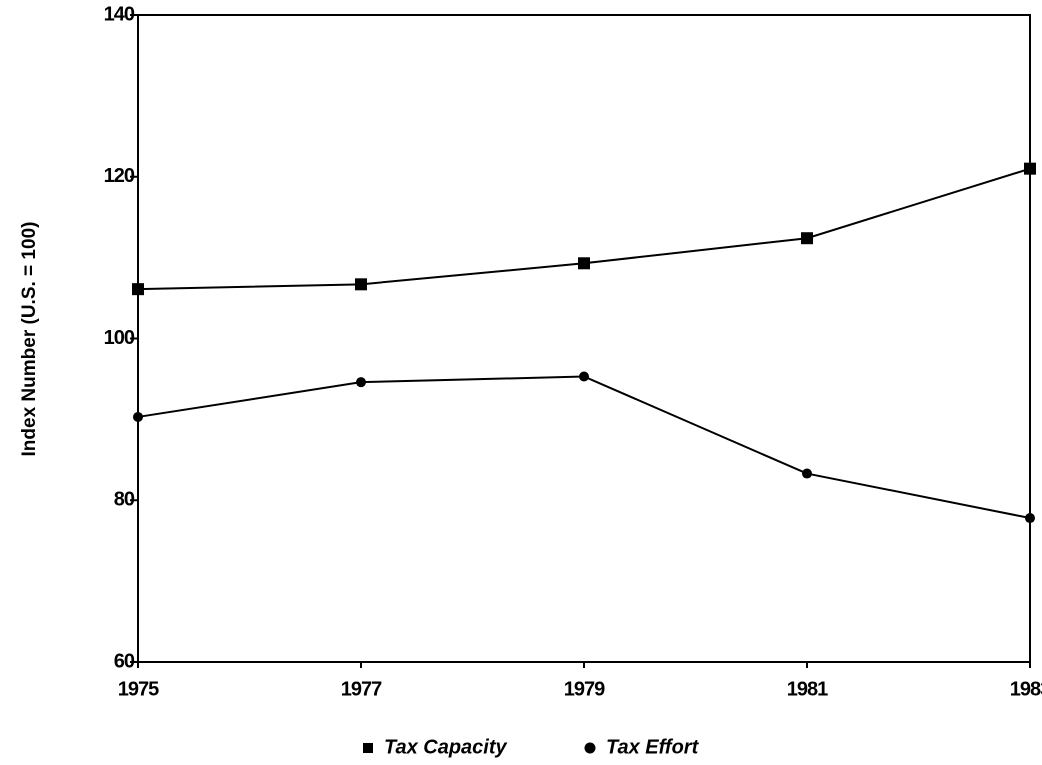  I want to click on x-tick-label: 1981, so click(807, 689).